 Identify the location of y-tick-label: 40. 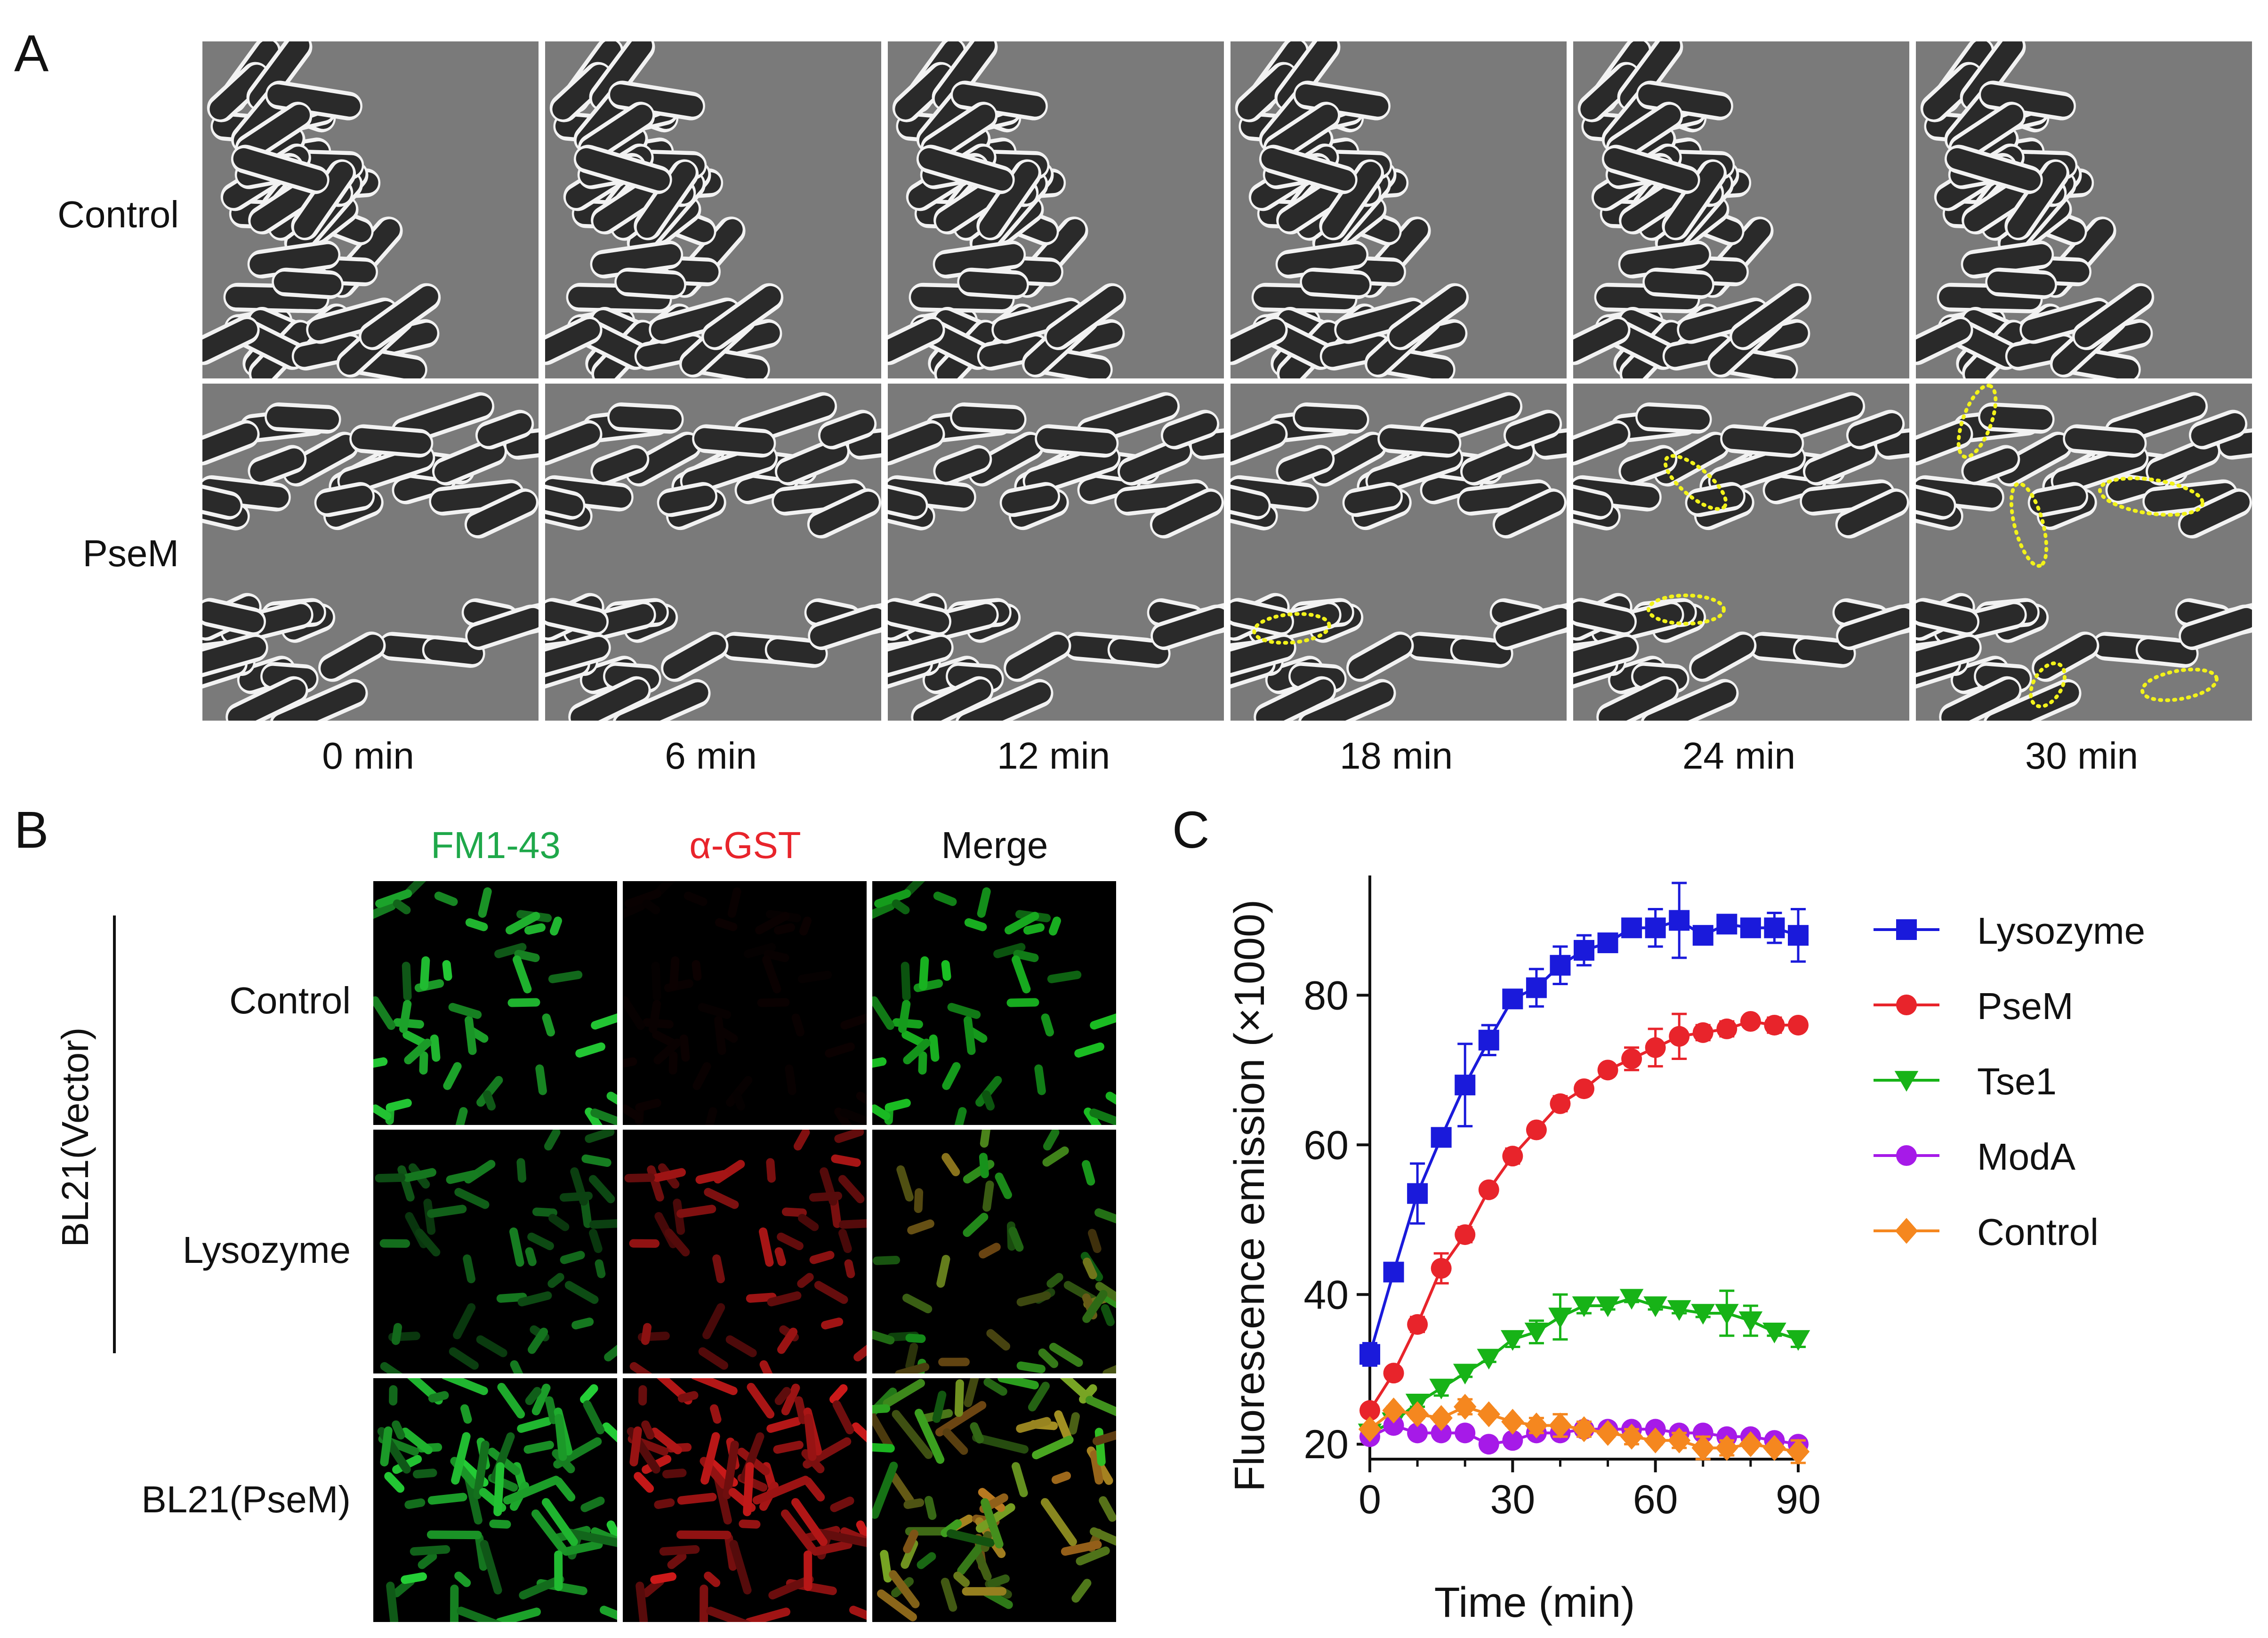
(1326, 1294).